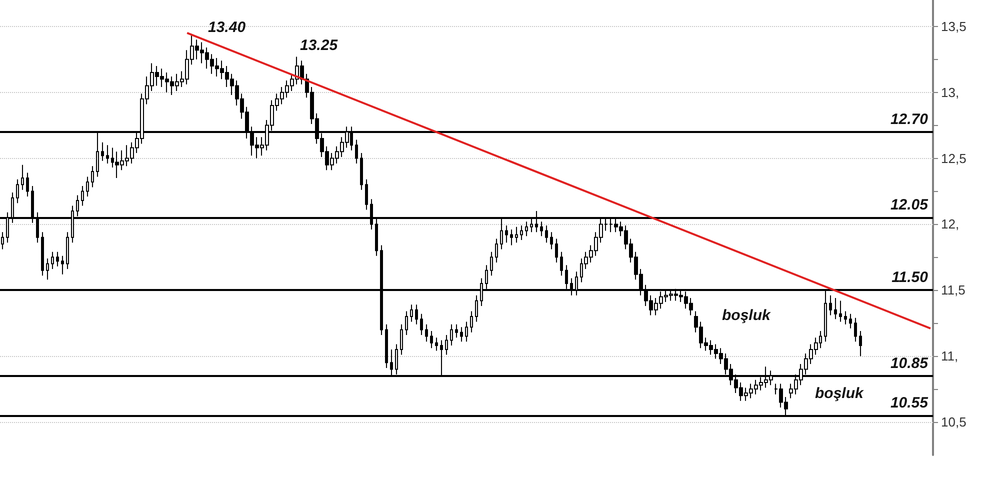  What do you see at coordinates (227, 27) in the screenshot?
I see `annotation: 13.40` at bounding box center [227, 27].